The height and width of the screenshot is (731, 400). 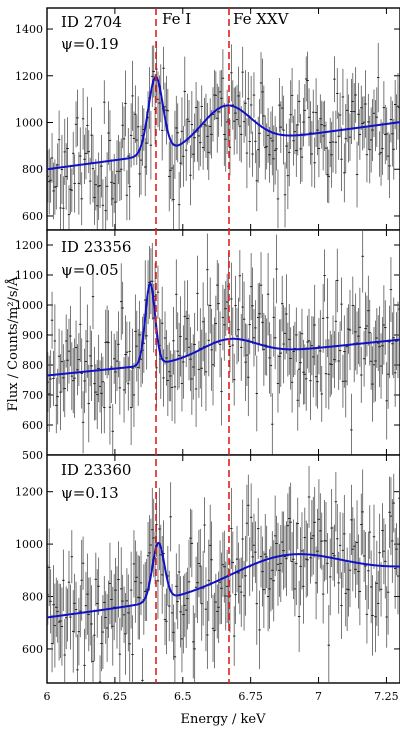 What do you see at coordinates (223, 580) in the screenshot?
I see `panel-3-model-curve` at bounding box center [223, 580].